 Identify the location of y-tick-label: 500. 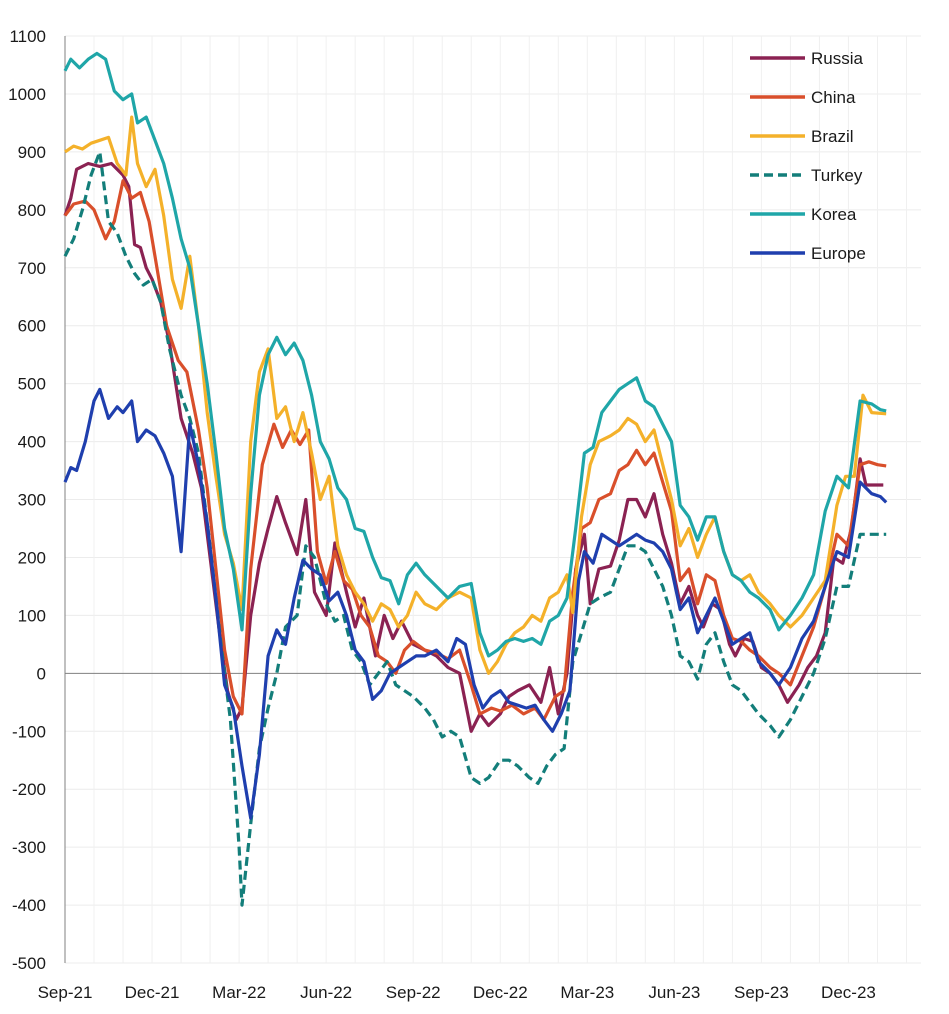
(32, 384).